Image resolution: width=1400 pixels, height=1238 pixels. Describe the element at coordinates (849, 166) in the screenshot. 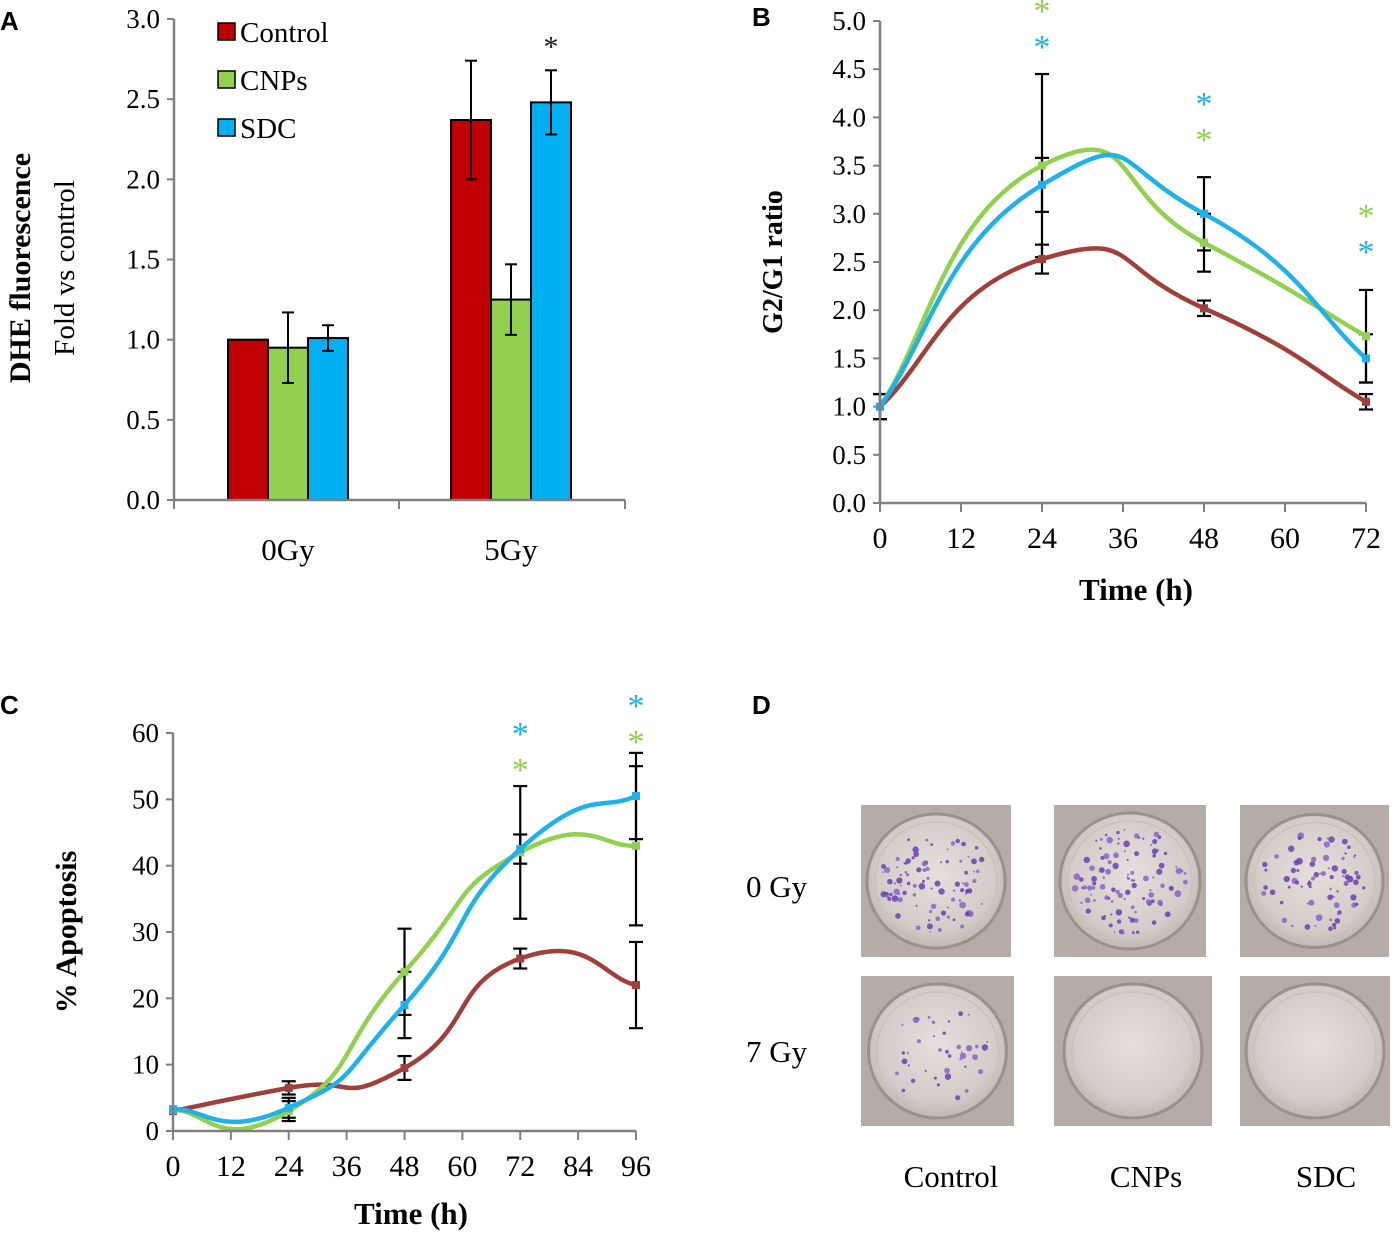

I see `y-tick-label: 3.5` at that location.